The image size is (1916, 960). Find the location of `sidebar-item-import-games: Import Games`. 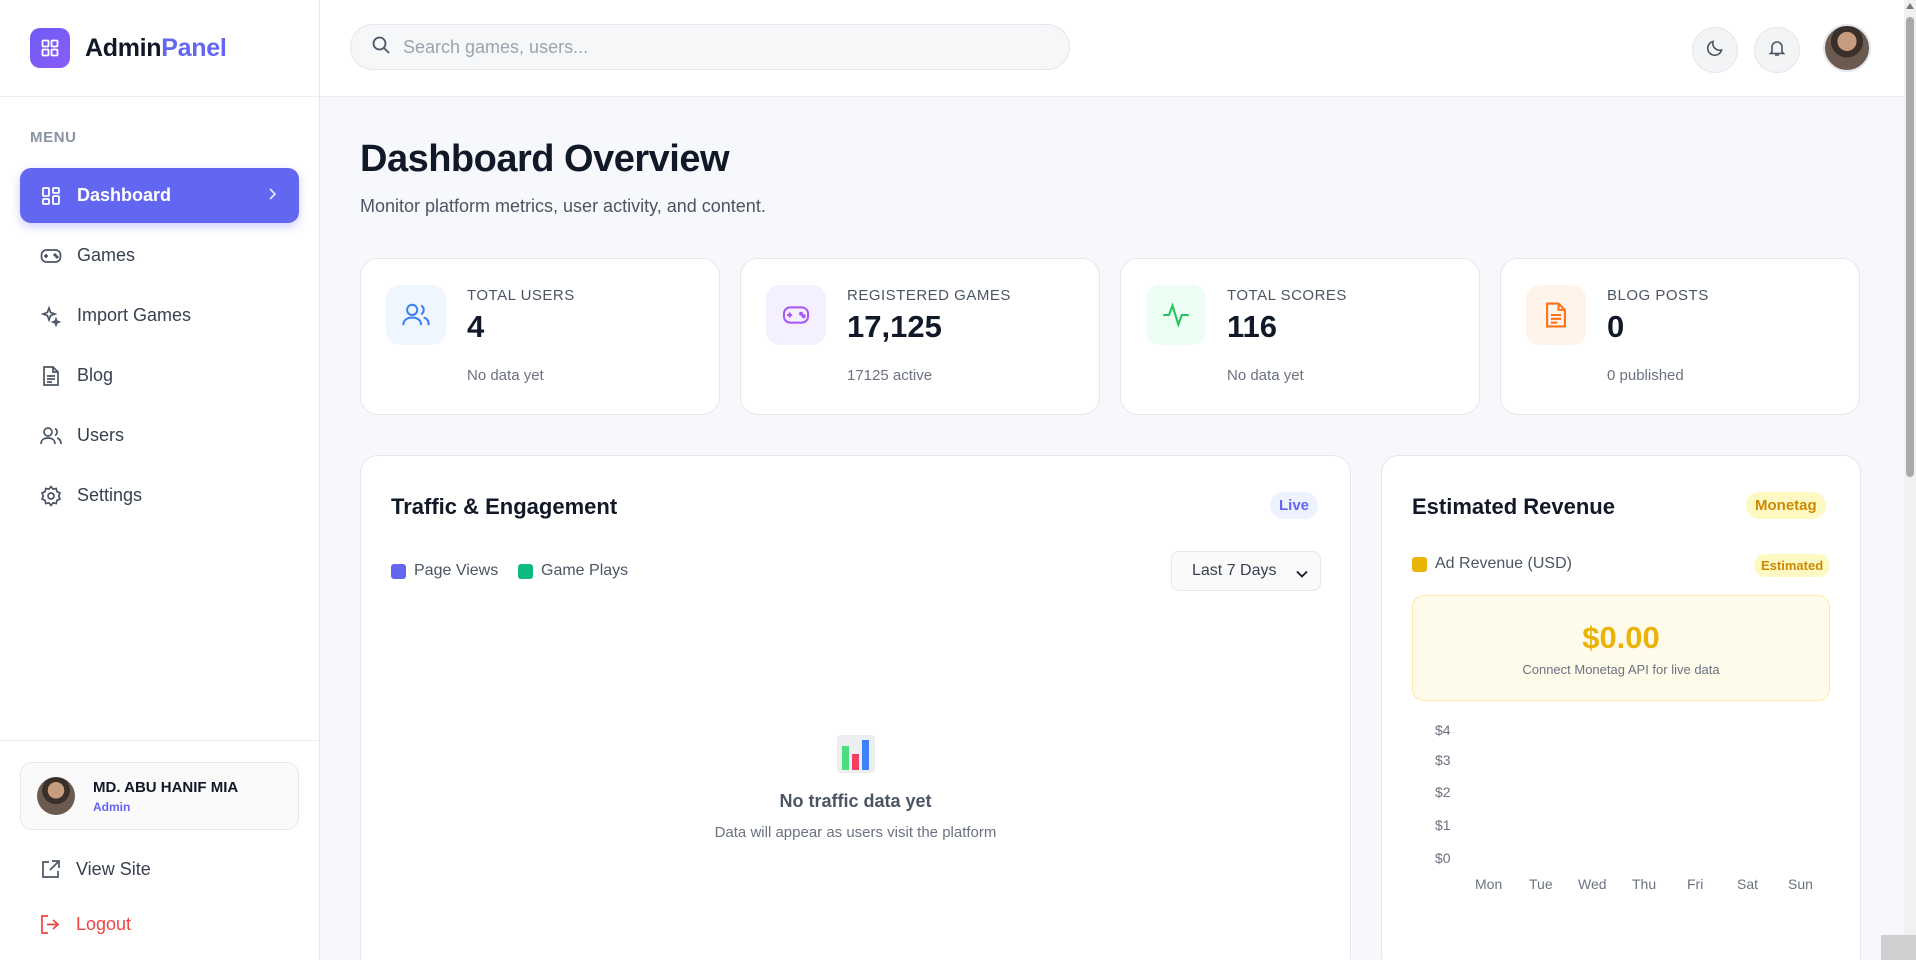

sidebar-item-import-games: Import Games is located at coordinates (159, 315).